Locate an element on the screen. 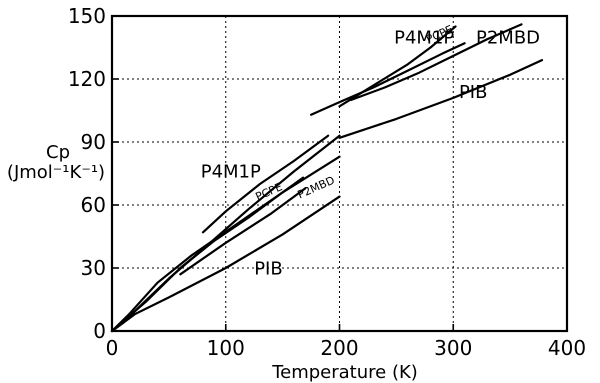  y-tick-label: 30 is located at coordinates (93, 268).